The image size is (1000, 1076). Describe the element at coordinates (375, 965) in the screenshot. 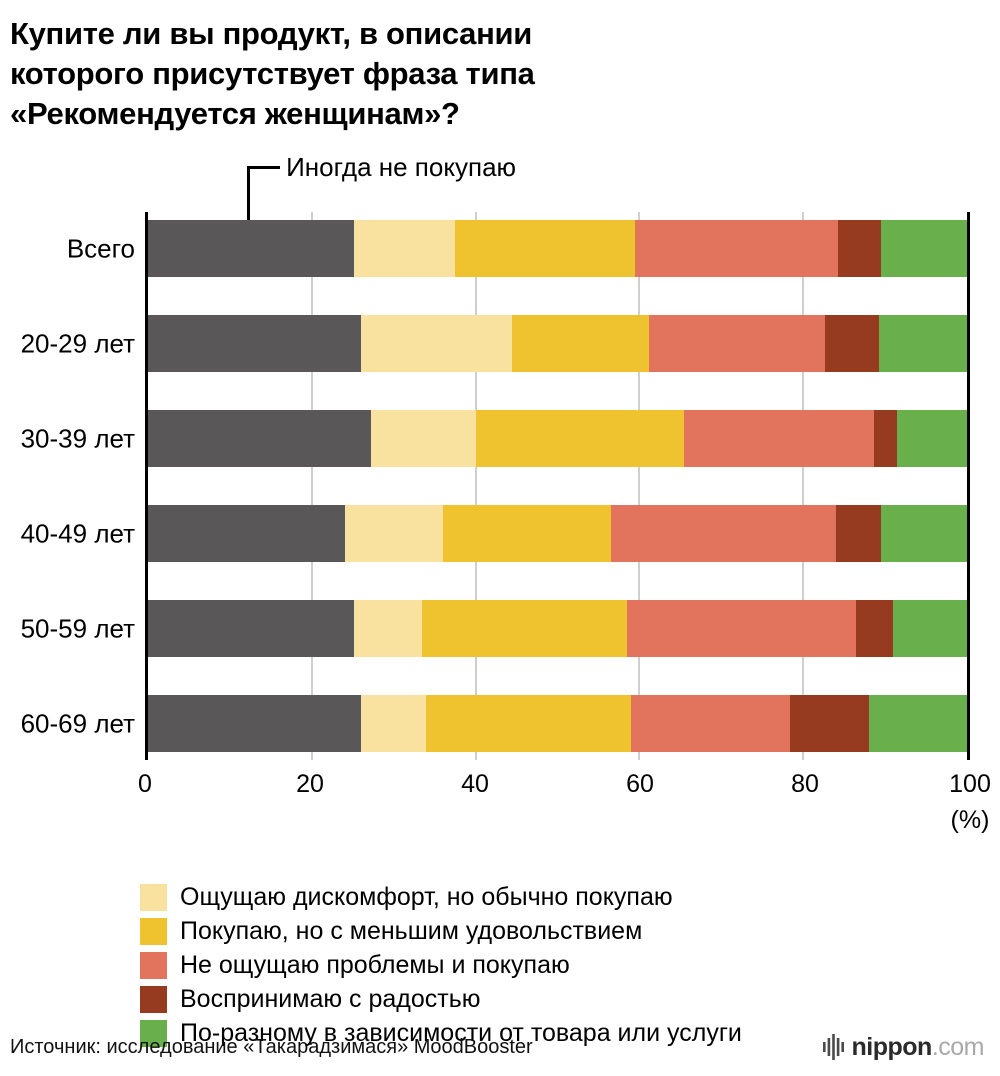

I see `legend-label: Не ощущаю проблемы и покупаю` at that location.